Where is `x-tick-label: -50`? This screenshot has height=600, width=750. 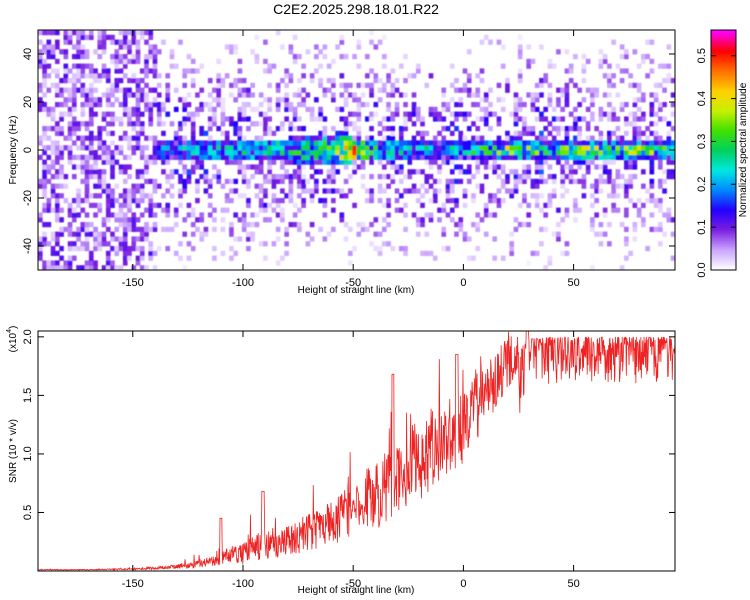 x-tick-label: -50 is located at coordinates (353, 584).